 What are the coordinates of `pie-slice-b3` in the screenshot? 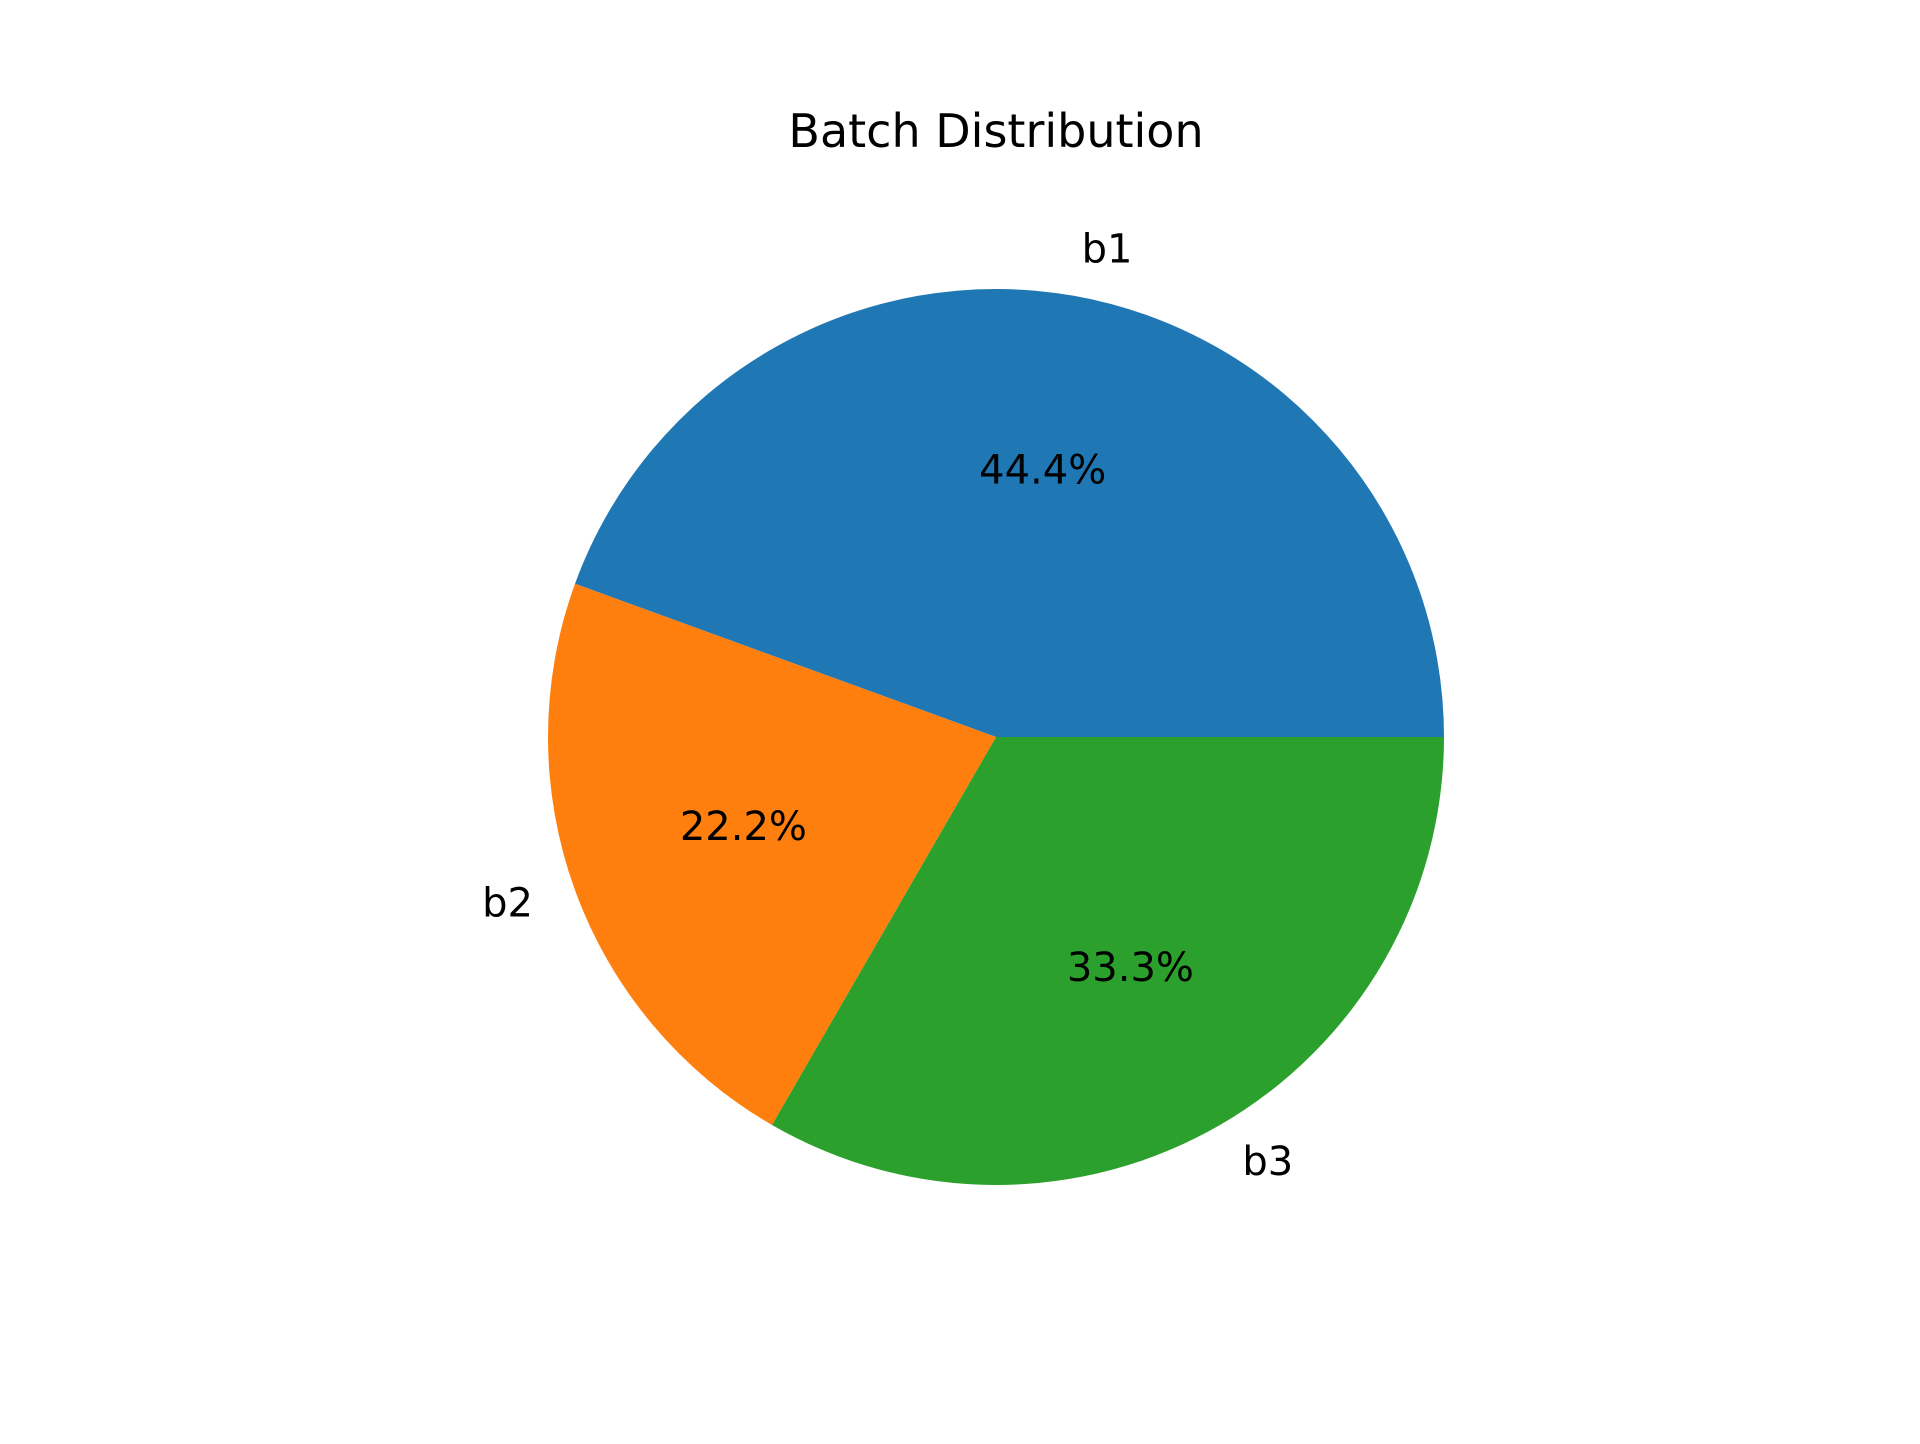 It's located at (1108, 961).